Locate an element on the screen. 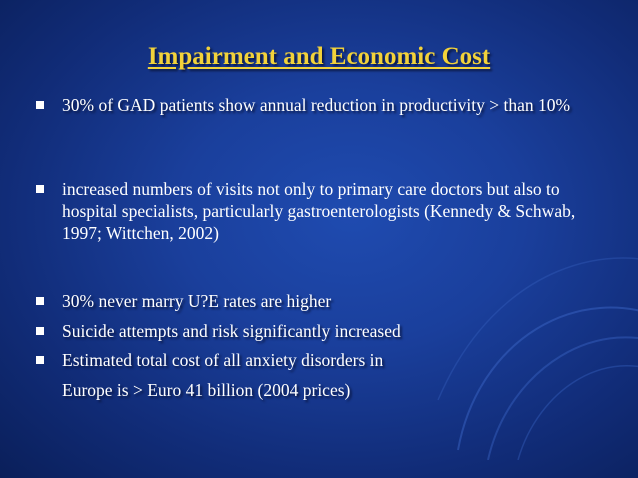  bullet-item-marriage: 30% never marry U?E rates are higher is located at coordinates (321, 301).